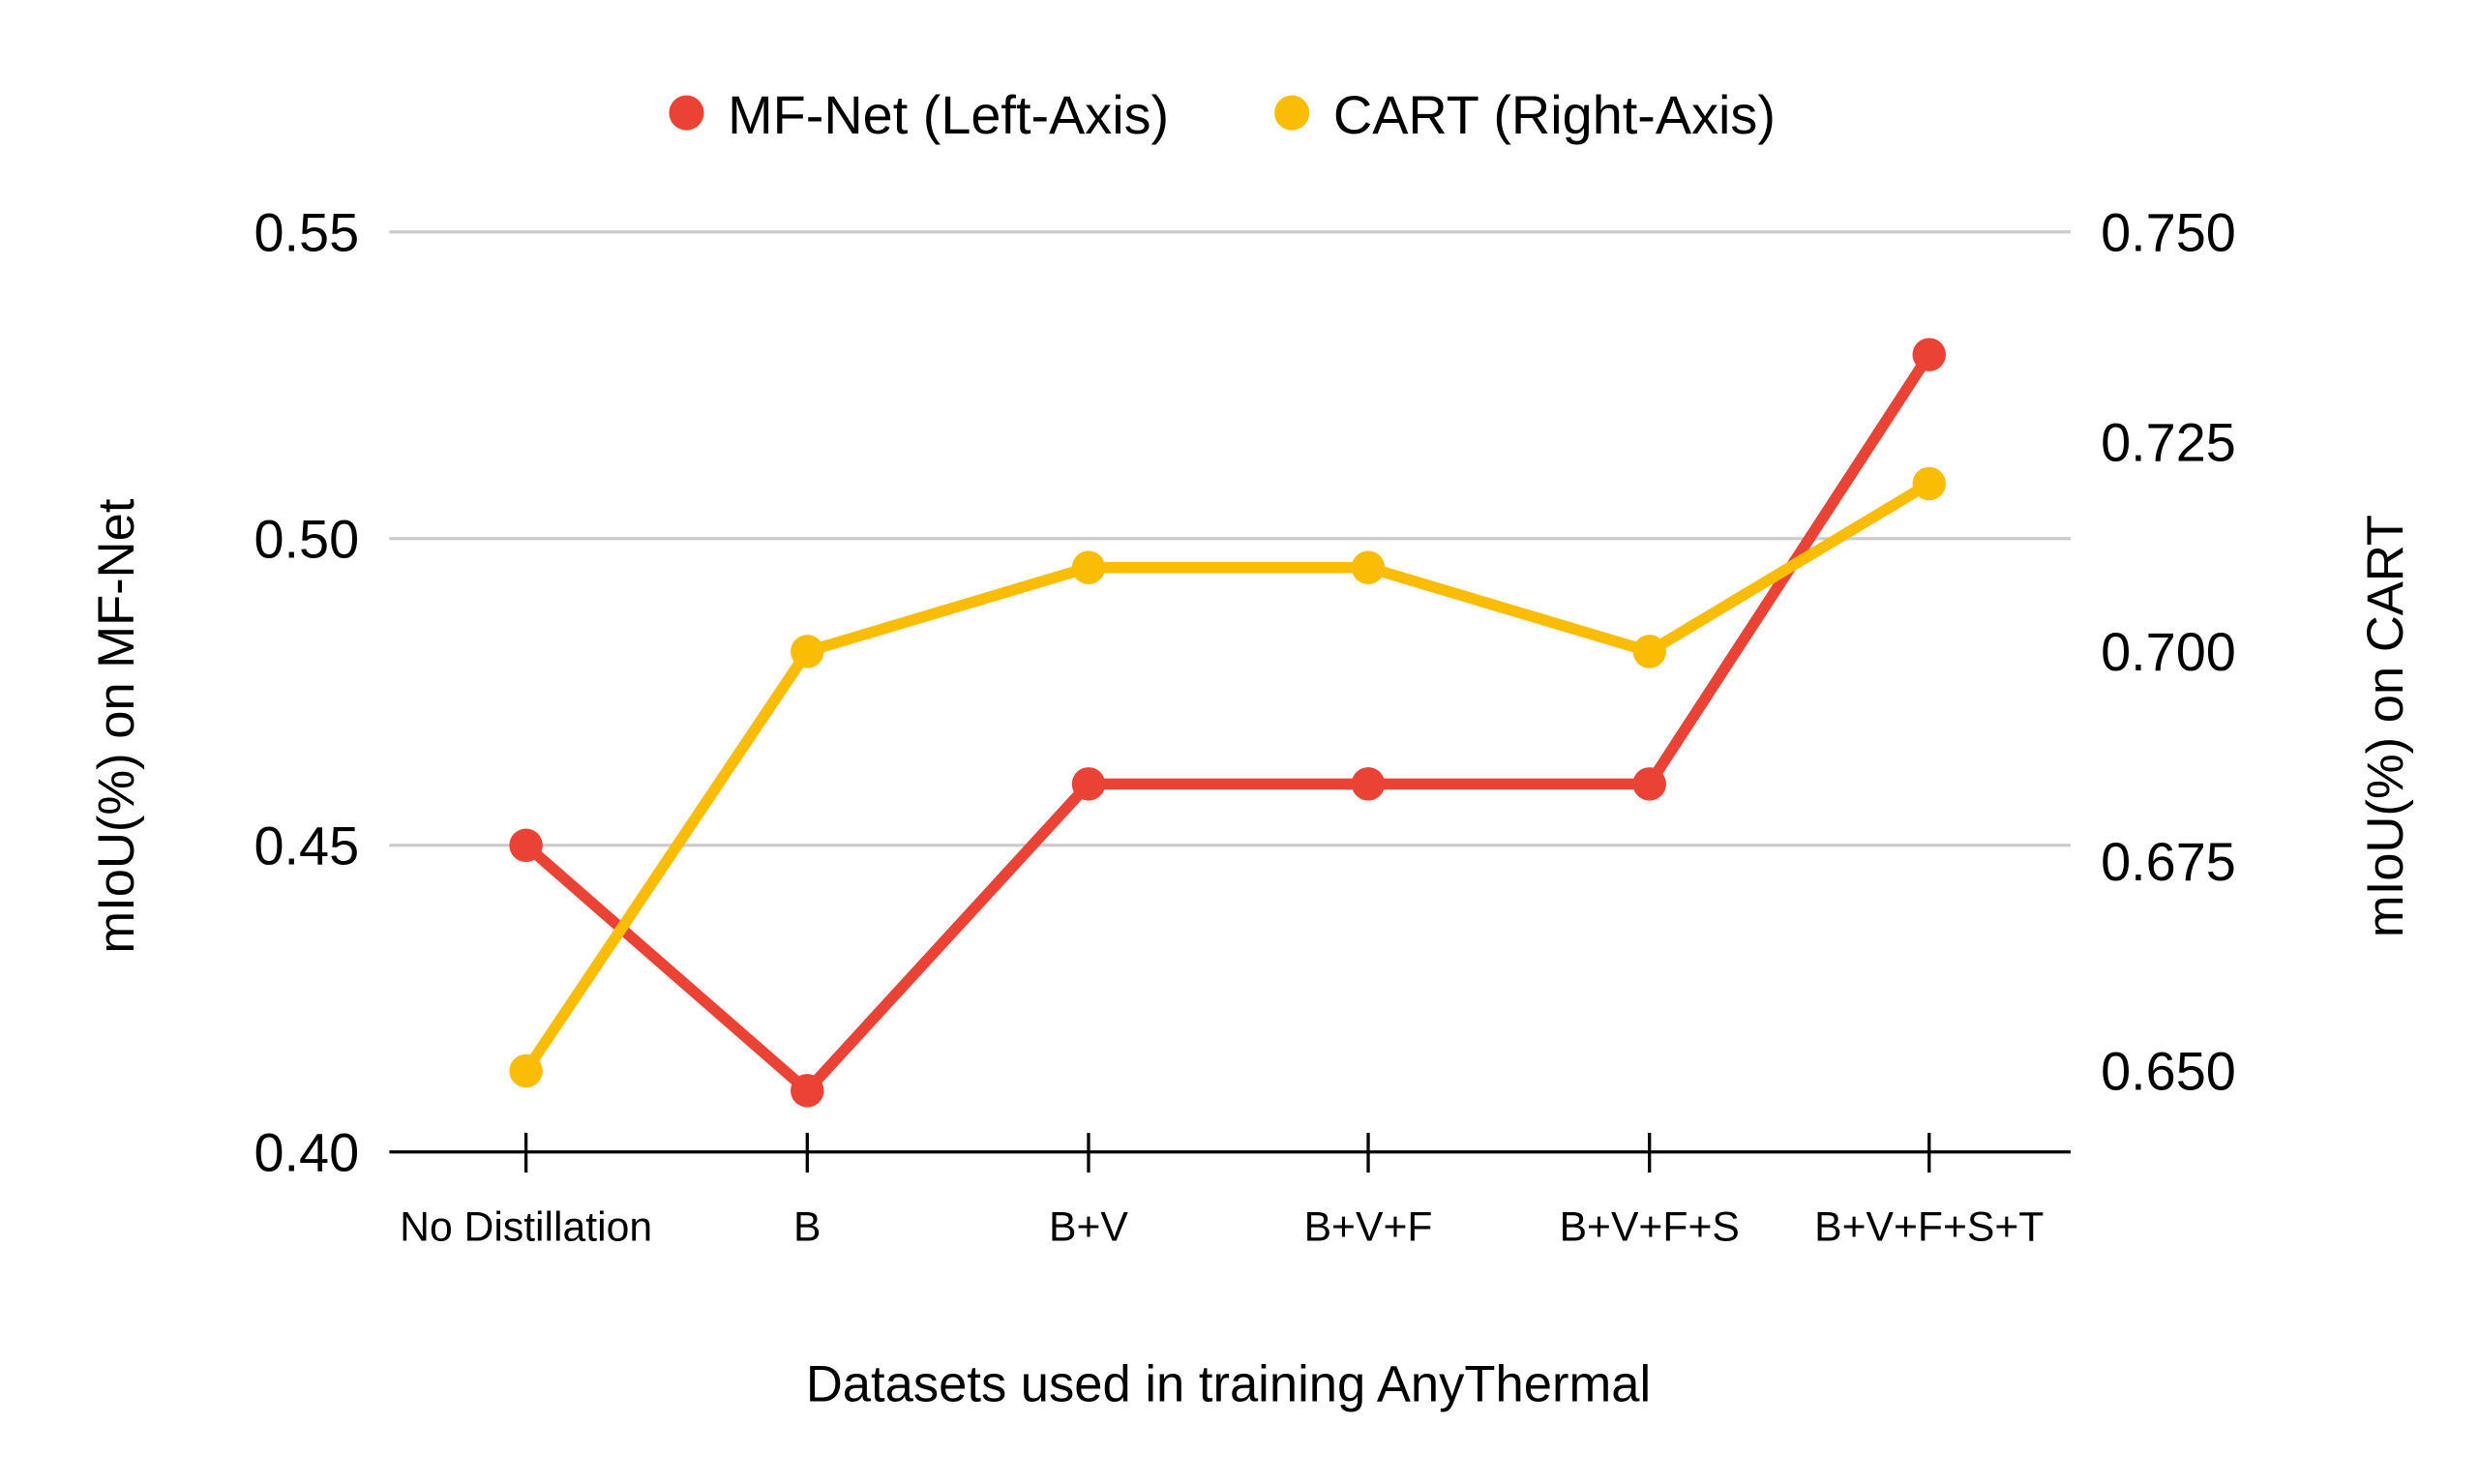  Describe the element at coordinates (807, 1227) in the screenshot. I see `x-tick-label: B` at that location.